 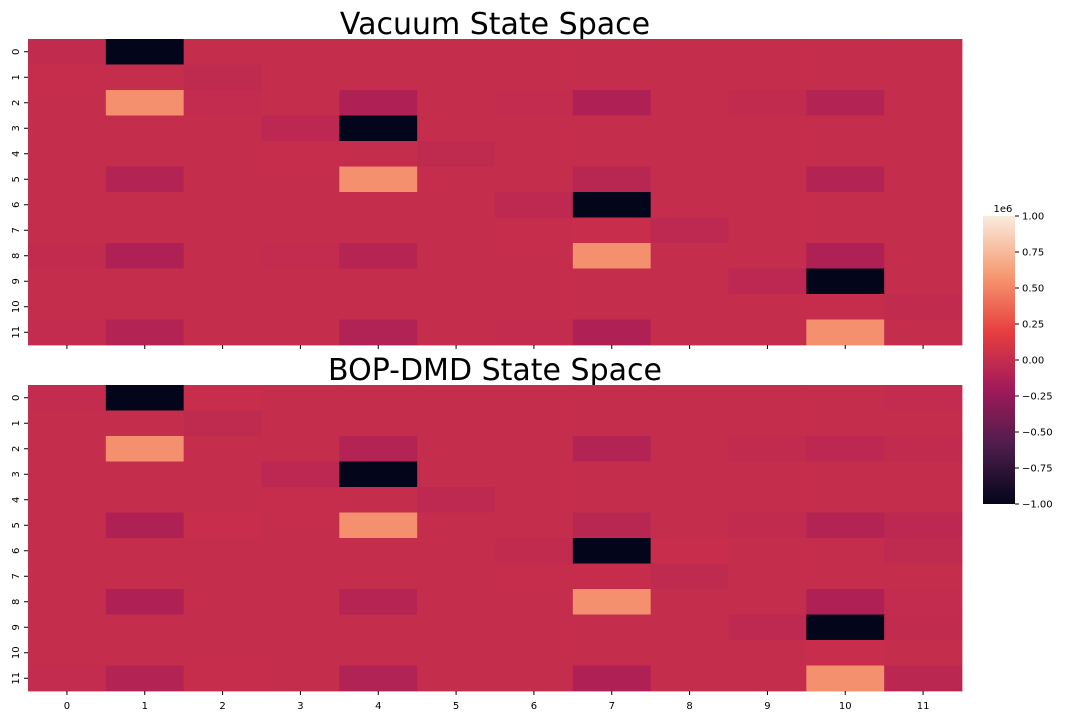 I want to click on x-tick-label: 7, so click(x=612, y=706).